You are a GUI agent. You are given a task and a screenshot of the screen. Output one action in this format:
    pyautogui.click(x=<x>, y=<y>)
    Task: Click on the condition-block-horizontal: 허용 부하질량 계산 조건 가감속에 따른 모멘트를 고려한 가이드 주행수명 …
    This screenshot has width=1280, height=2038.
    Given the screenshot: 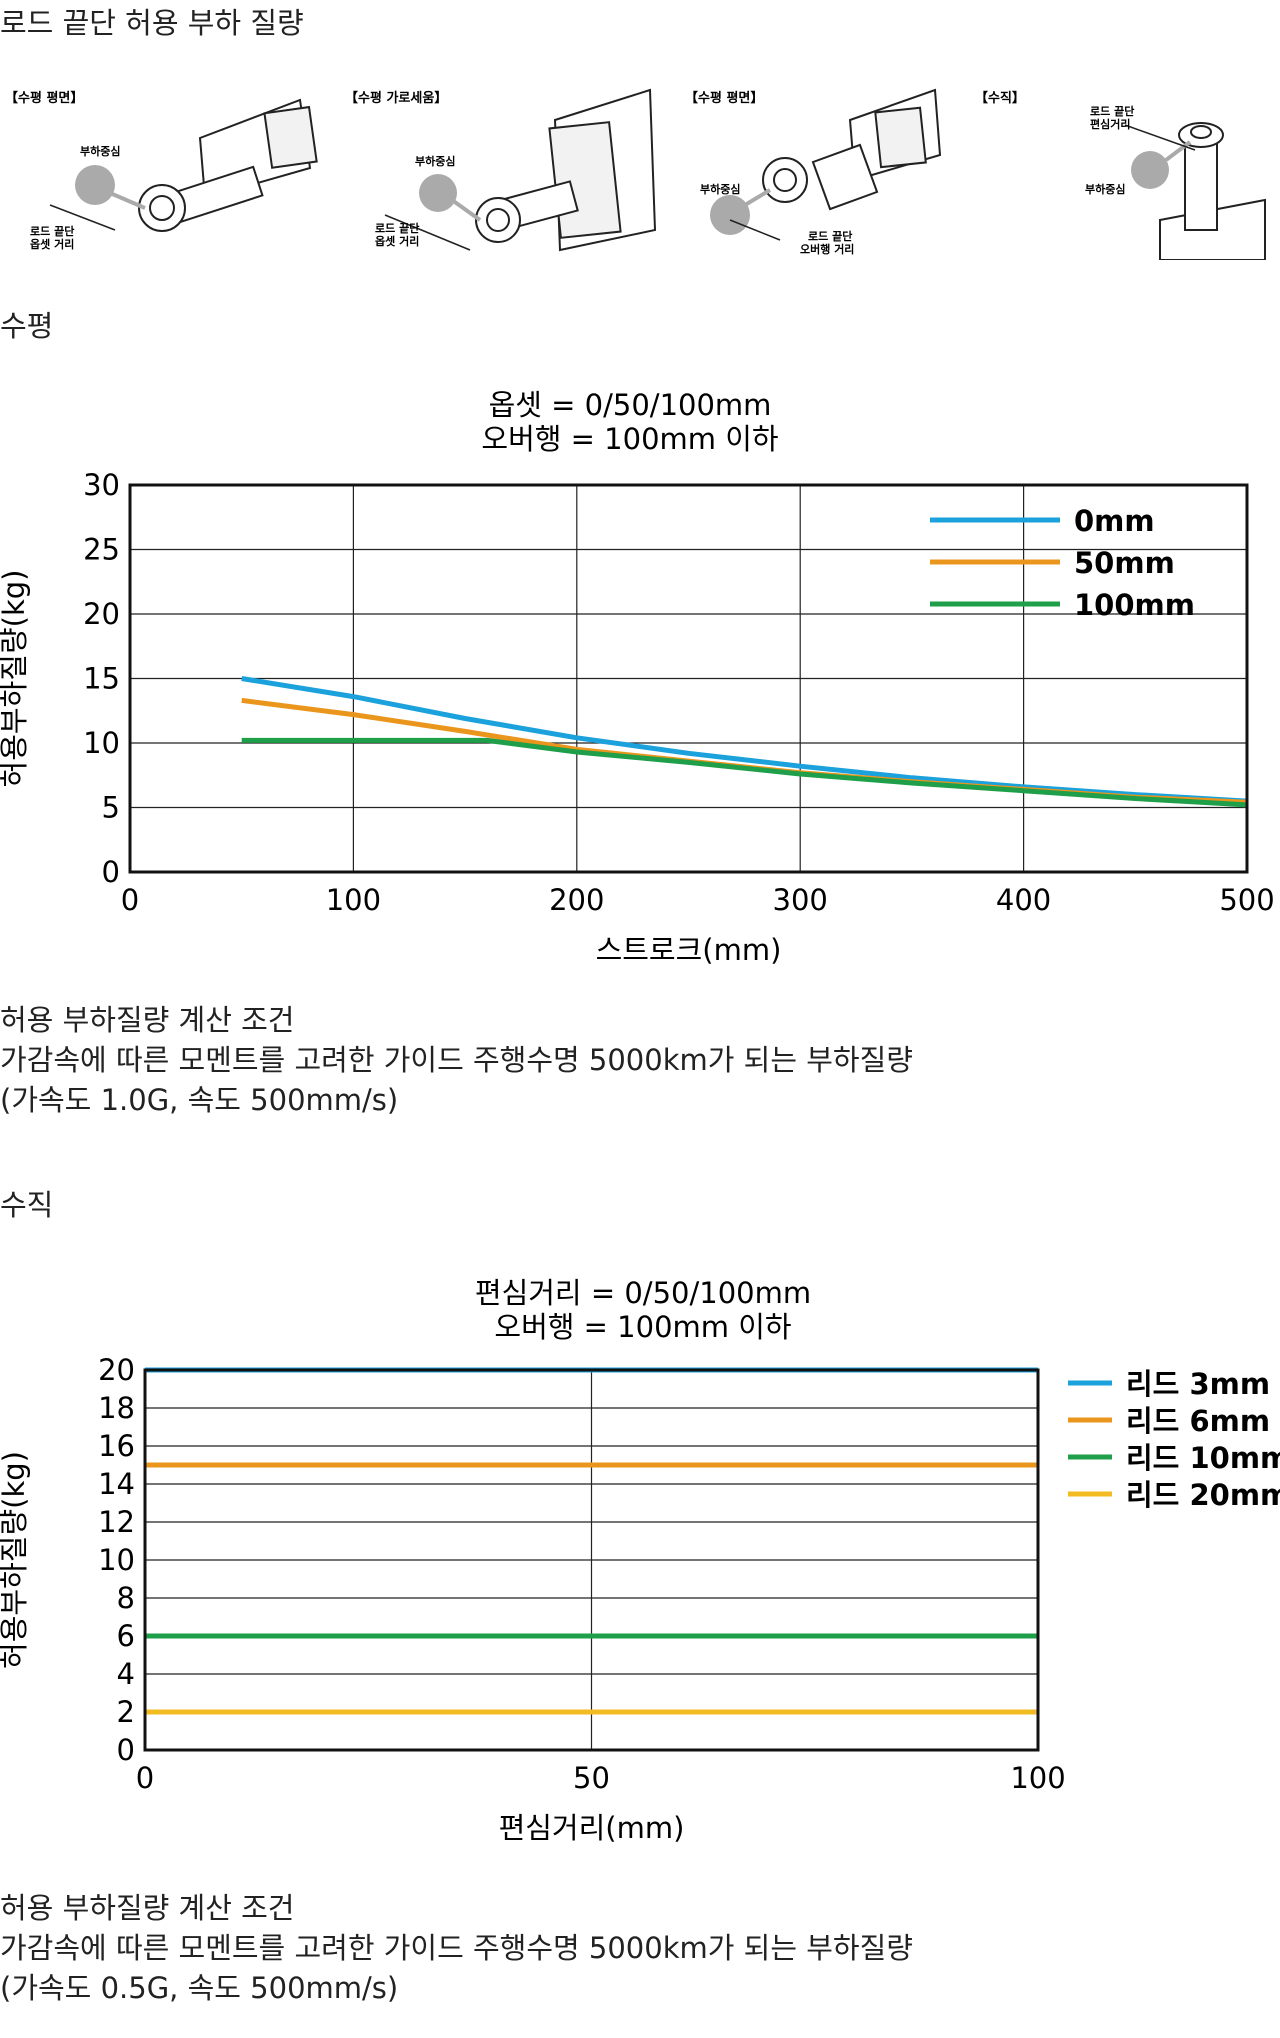 What is the action you would take?
    pyautogui.click(x=456, y=1060)
    